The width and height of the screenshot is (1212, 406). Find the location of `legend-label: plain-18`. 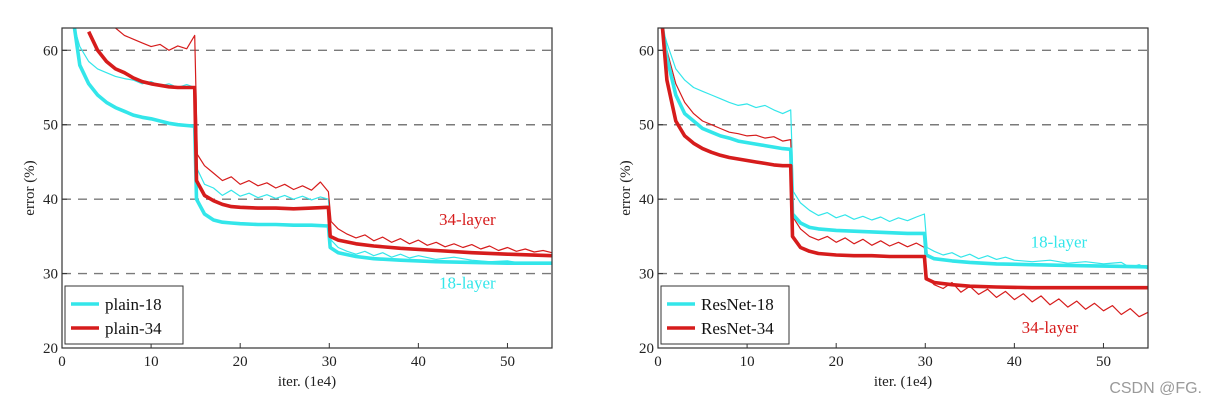

legend-label: plain-18 is located at coordinates (133, 304).